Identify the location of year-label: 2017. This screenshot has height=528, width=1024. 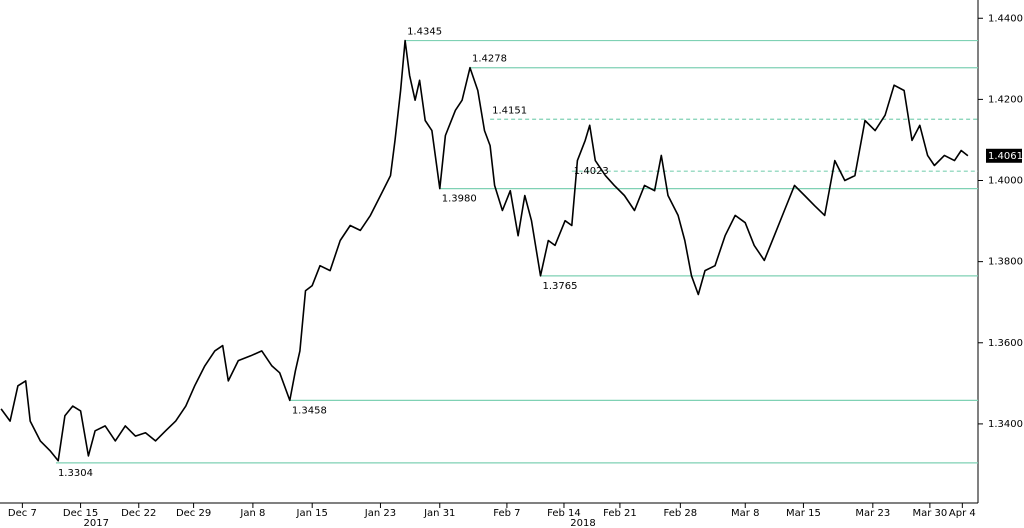
(96, 523).